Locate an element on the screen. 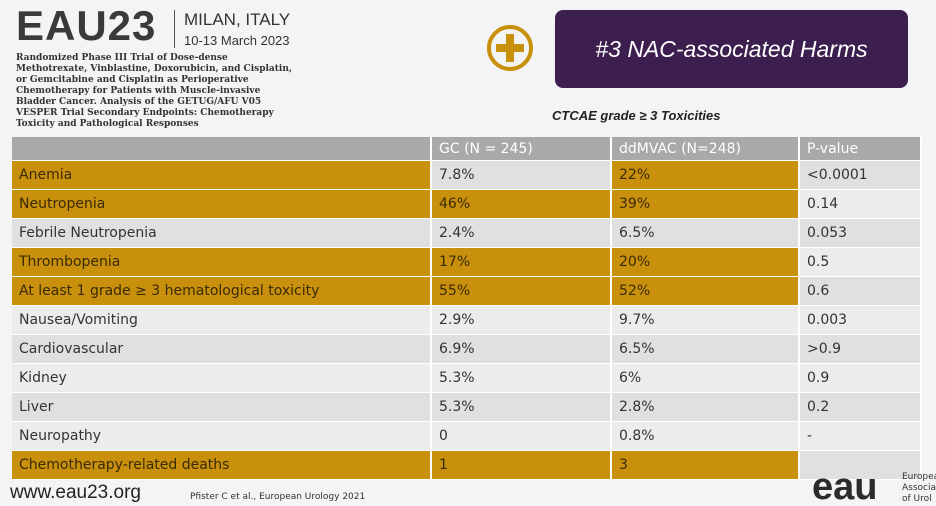  table-cell: Nausea/Vomiting is located at coordinates (222, 320).